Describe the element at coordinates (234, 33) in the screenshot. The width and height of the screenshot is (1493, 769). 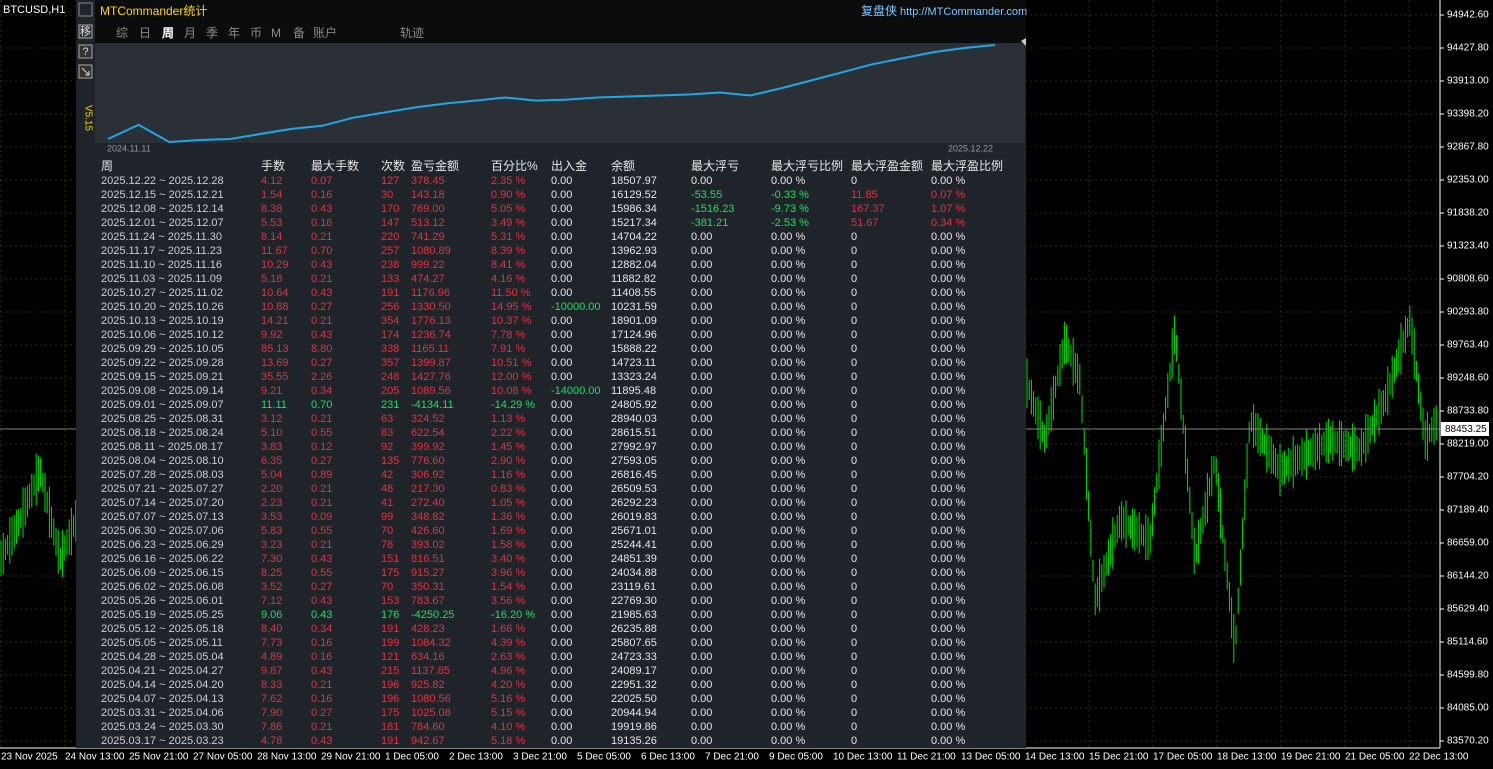
I see `tab: 年` at that location.